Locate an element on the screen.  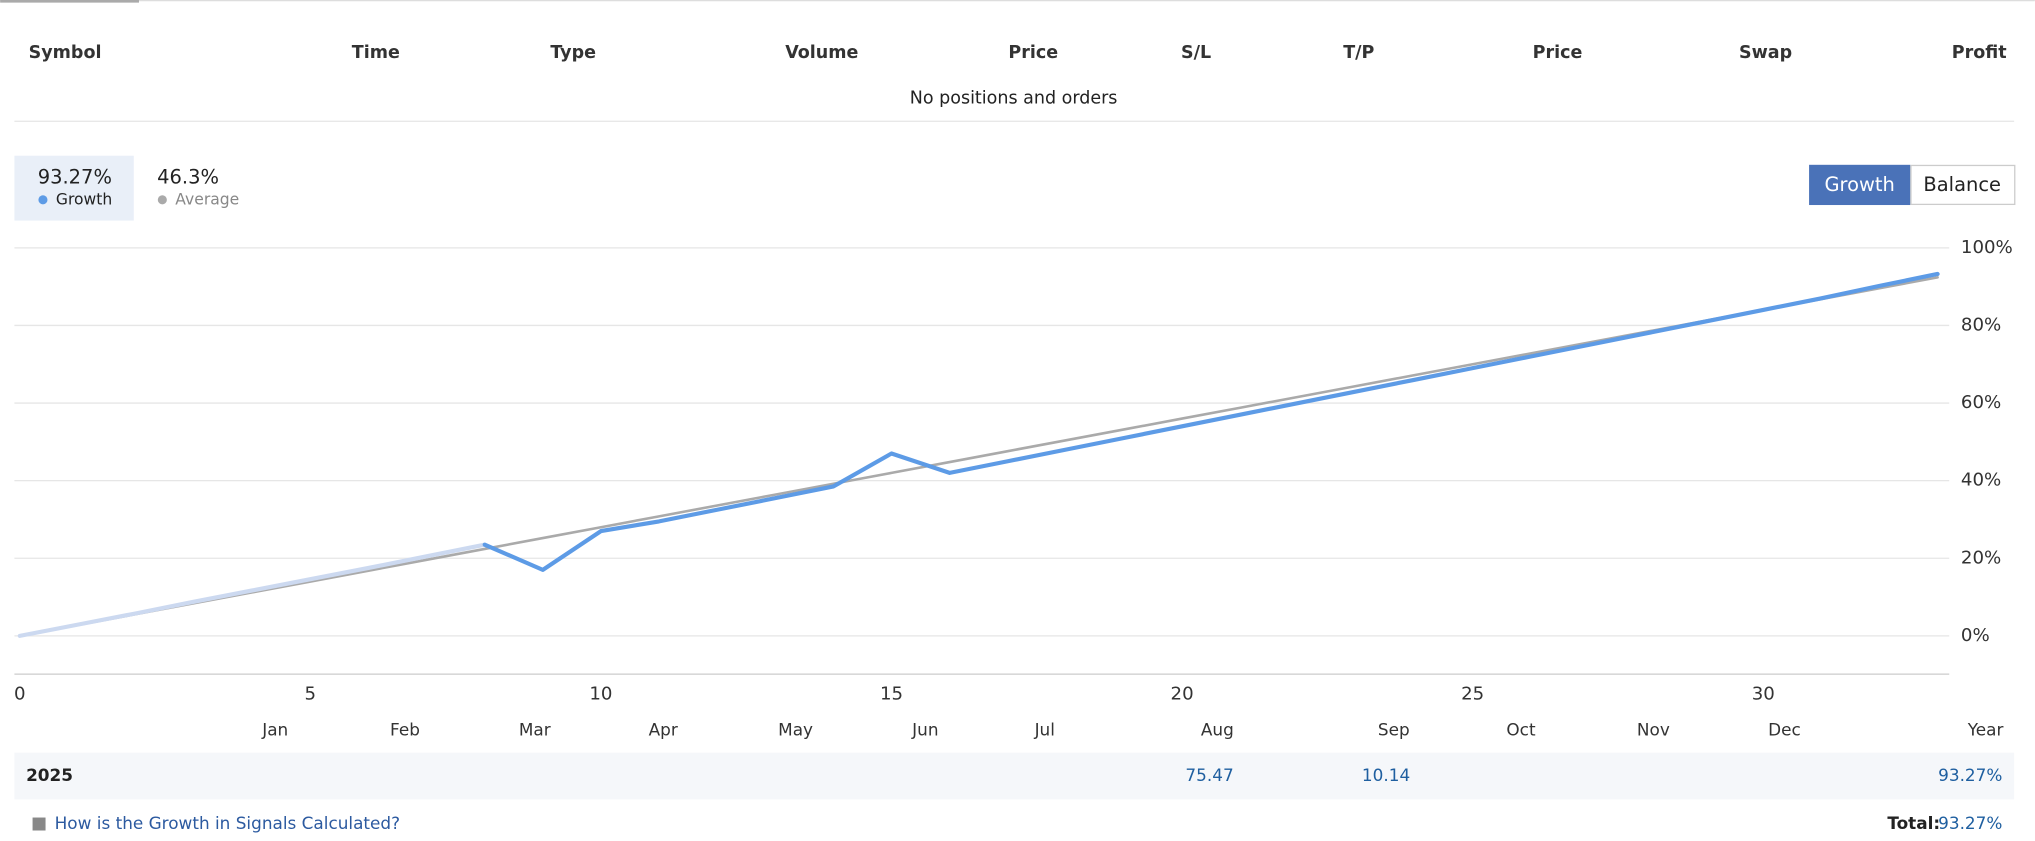
year-label: 2025 is located at coordinates (49, 775).